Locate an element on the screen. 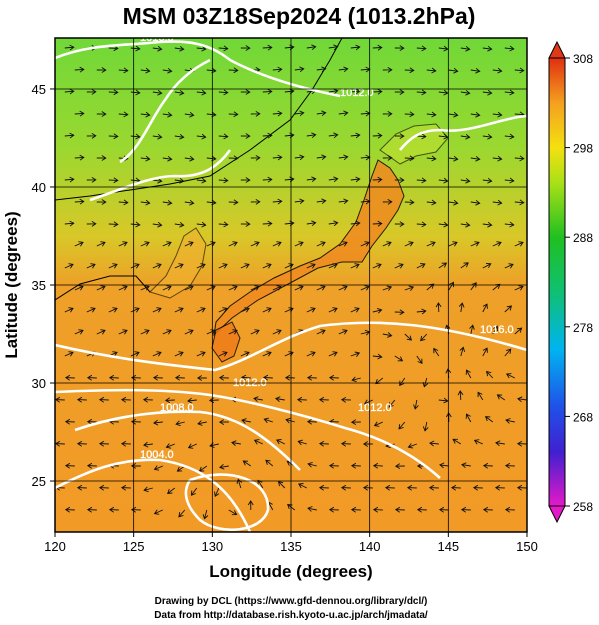 The height and width of the screenshot is (625, 599). isobar-line is located at coordinates (160, 175).